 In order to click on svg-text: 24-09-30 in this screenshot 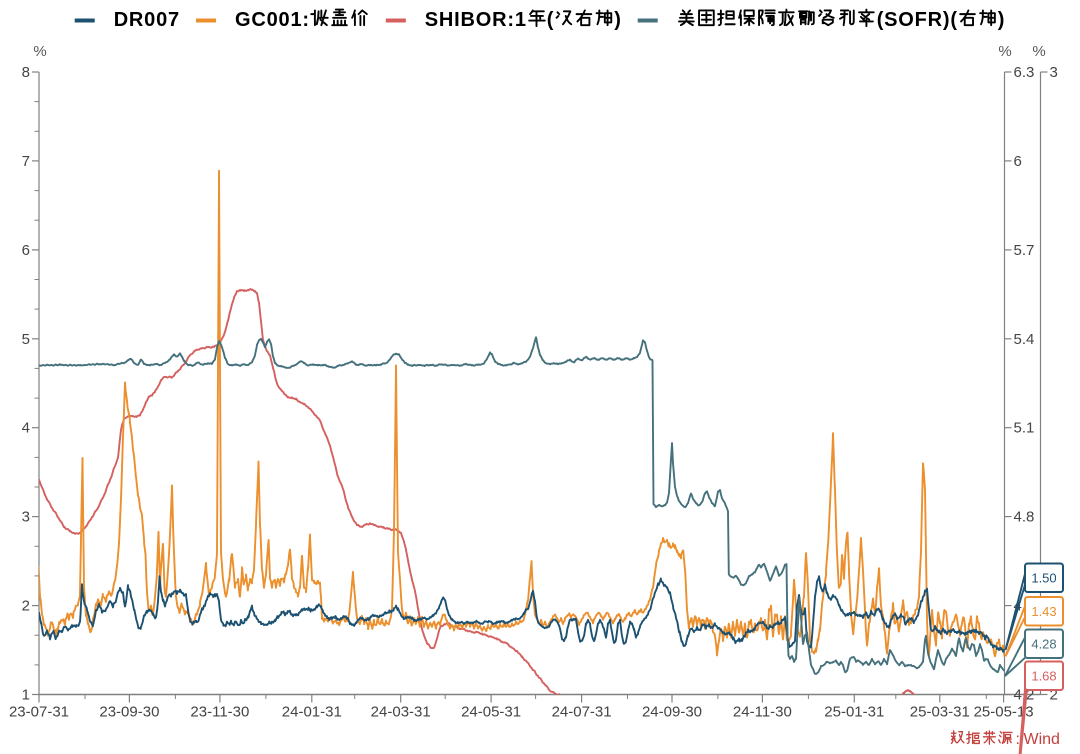, I will do `click(672, 712)`.